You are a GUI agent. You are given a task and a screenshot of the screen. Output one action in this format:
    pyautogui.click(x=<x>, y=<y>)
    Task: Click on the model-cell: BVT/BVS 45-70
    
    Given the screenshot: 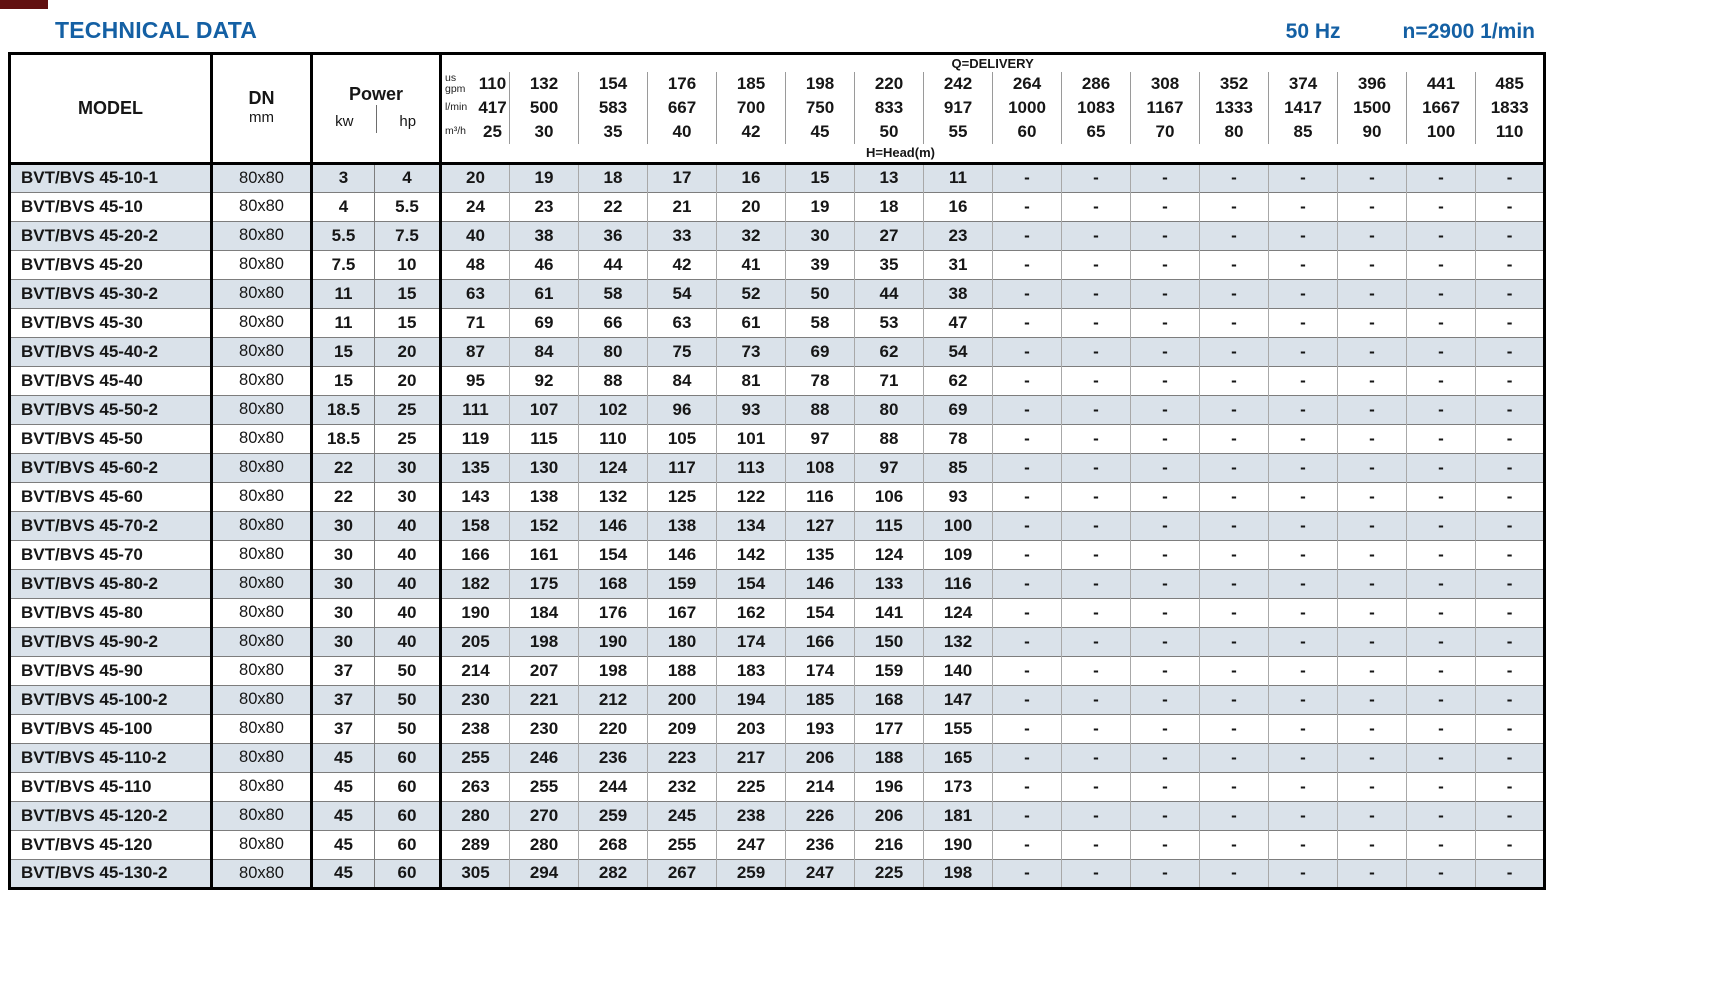 What is the action you would take?
    pyautogui.click(x=111, y=554)
    